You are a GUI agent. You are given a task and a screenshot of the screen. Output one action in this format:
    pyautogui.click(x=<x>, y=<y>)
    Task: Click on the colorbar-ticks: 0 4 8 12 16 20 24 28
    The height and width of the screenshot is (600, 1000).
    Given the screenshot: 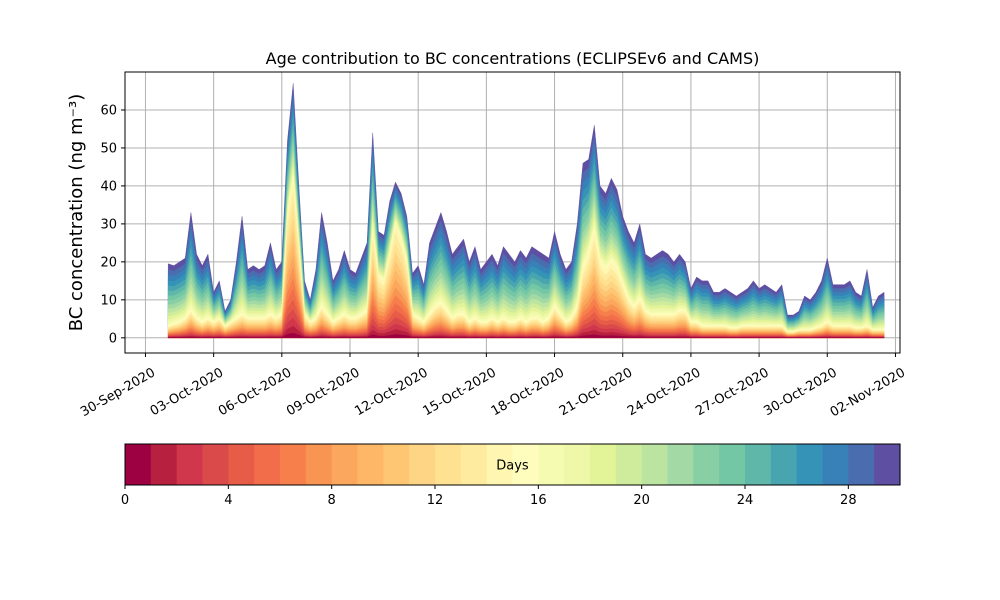 What is the action you would take?
    pyautogui.click(x=489, y=496)
    